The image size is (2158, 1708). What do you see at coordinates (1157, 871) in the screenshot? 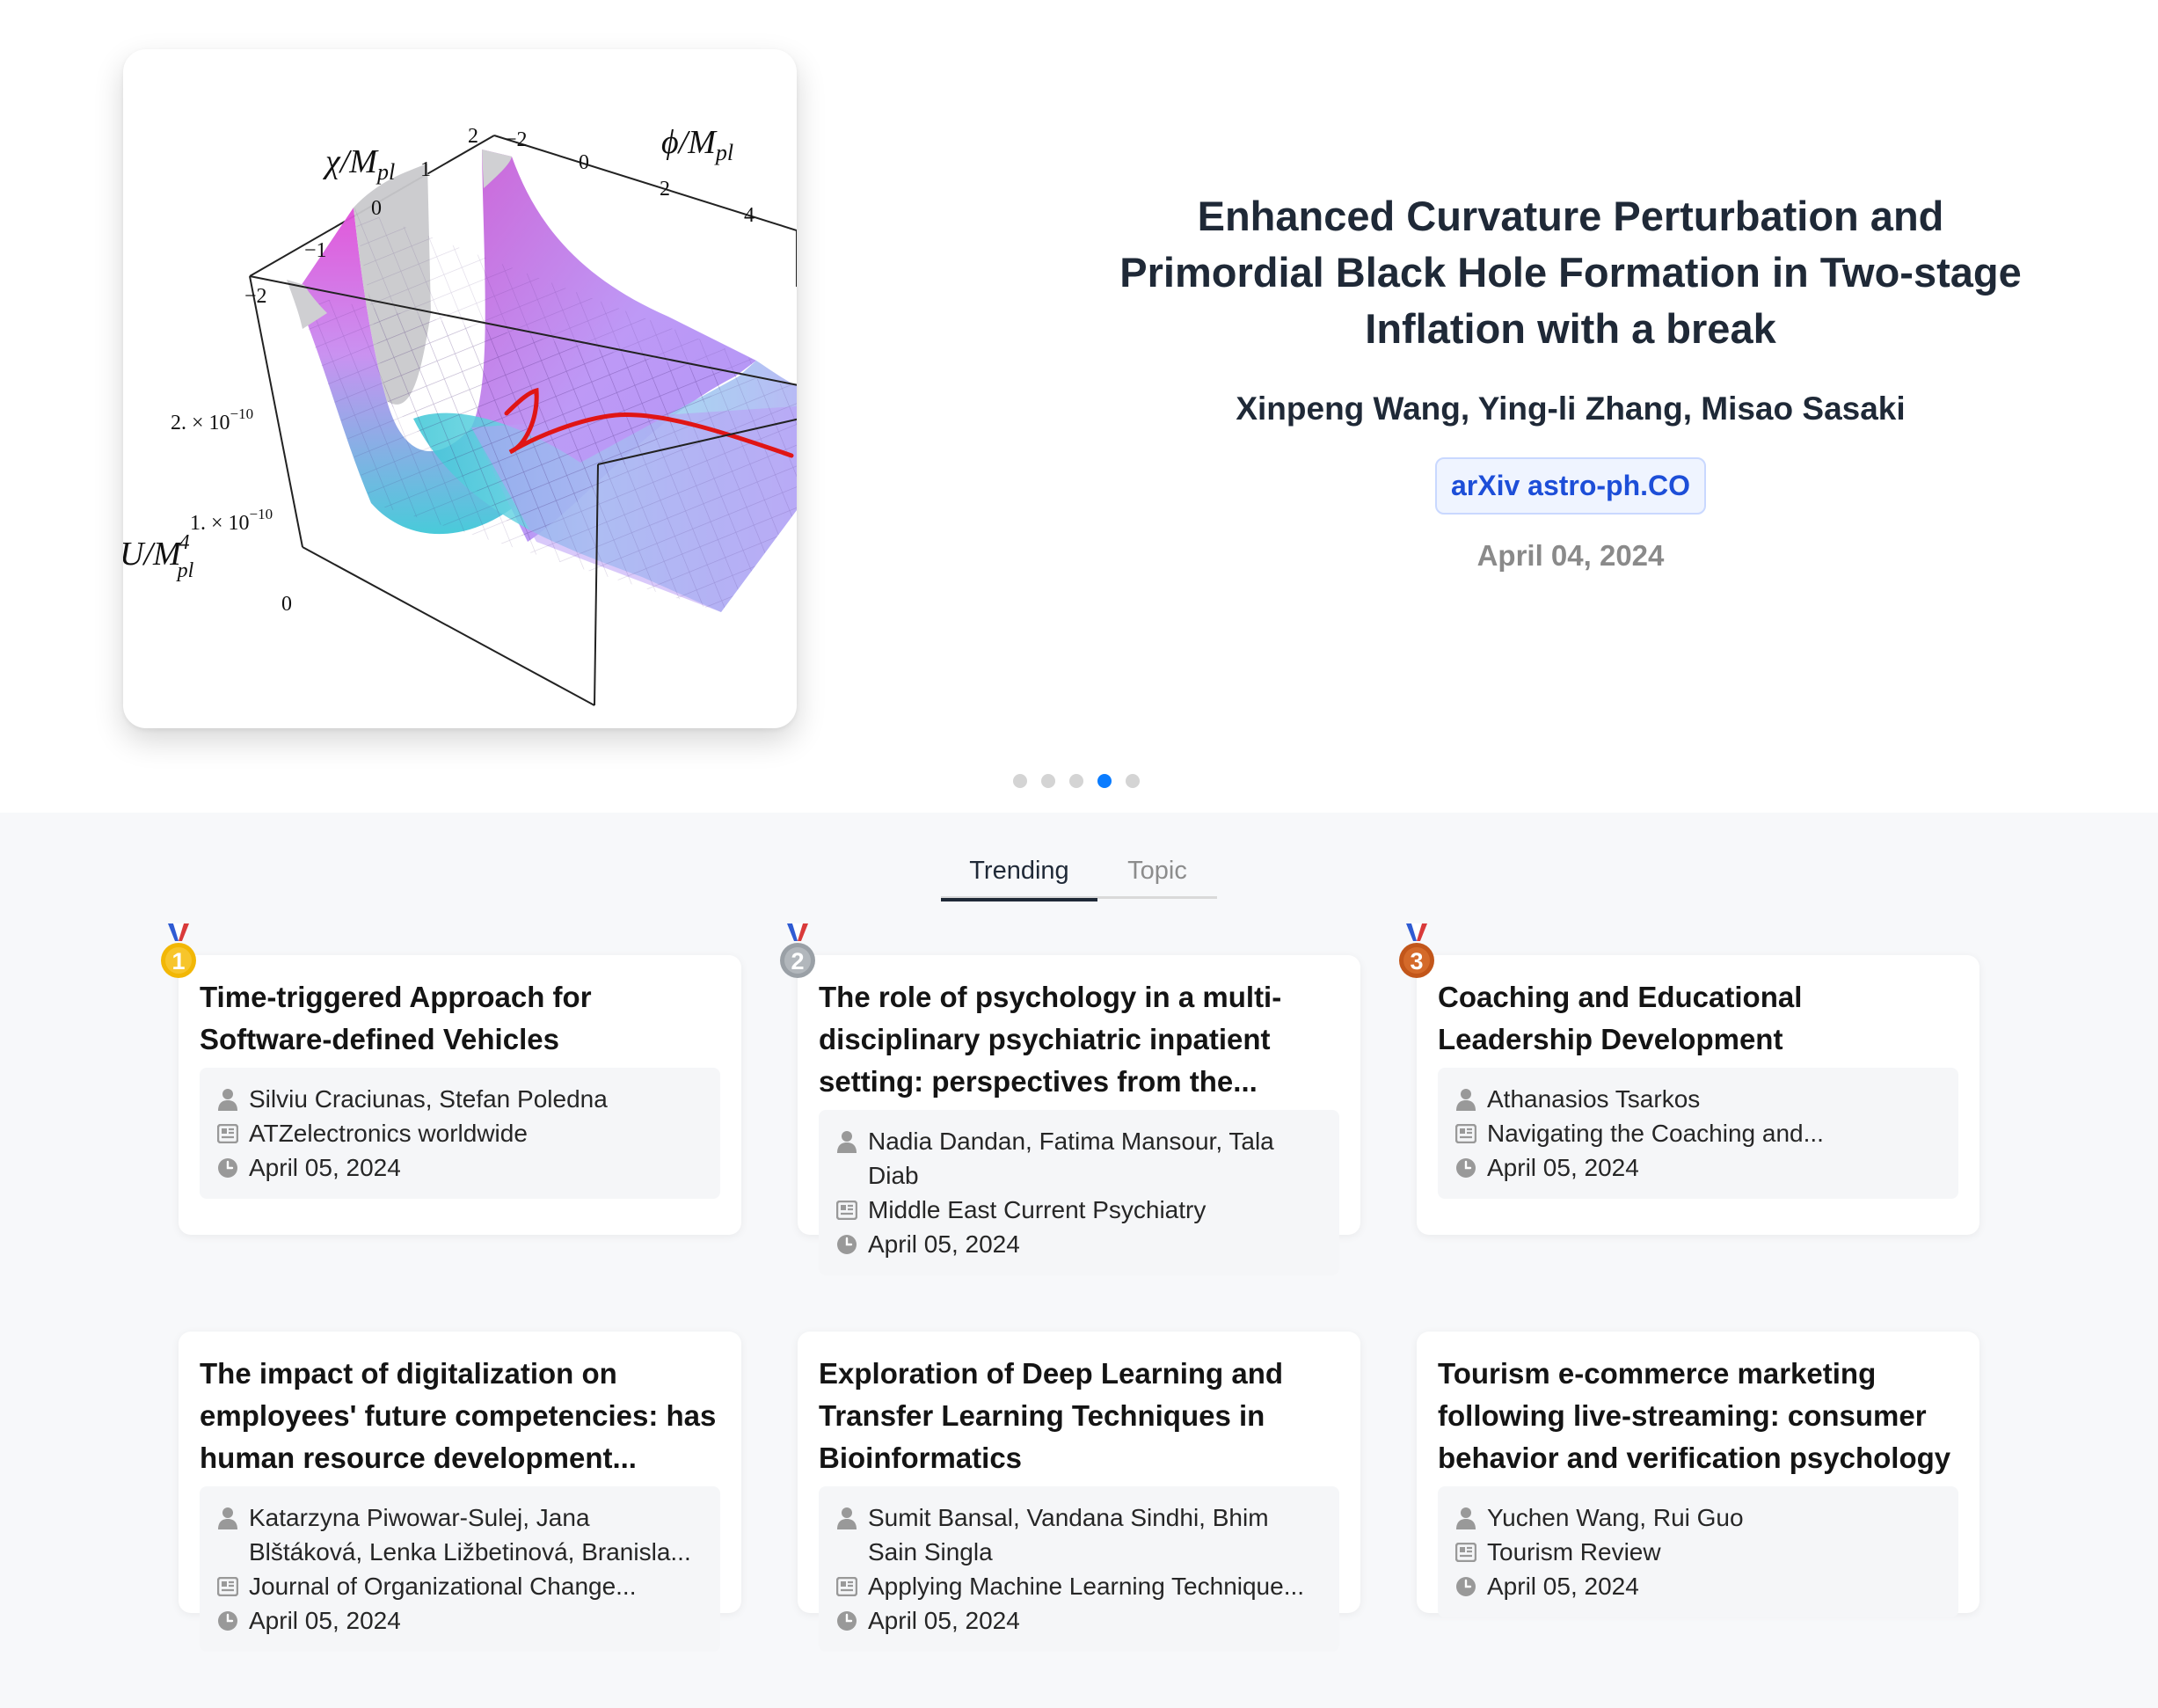
I see `tab-topic: Topic` at bounding box center [1157, 871].